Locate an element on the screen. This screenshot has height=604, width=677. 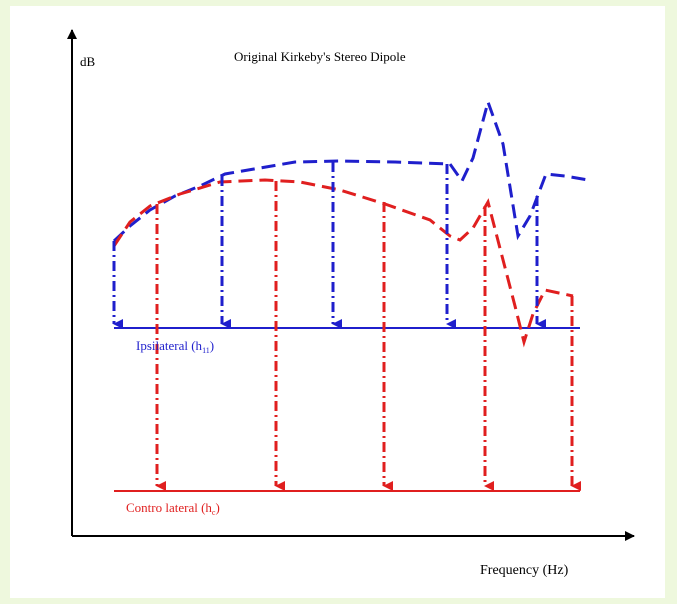
contralateral-label: Contro lateral (hc) is located at coordinates (173, 508).